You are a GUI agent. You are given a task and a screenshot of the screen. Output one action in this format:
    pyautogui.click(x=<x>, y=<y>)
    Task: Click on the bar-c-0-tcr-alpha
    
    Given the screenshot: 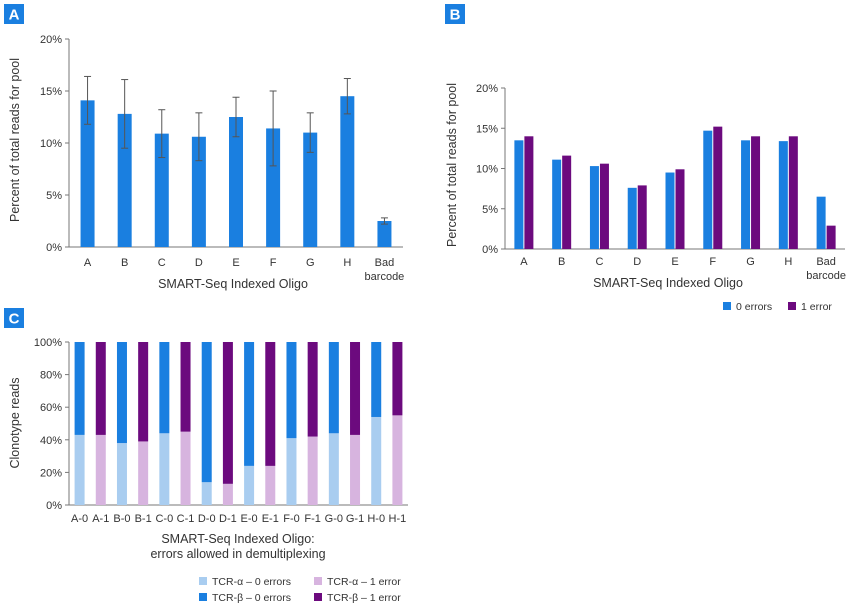 What is the action you would take?
    pyautogui.click(x=164, y=469)
    